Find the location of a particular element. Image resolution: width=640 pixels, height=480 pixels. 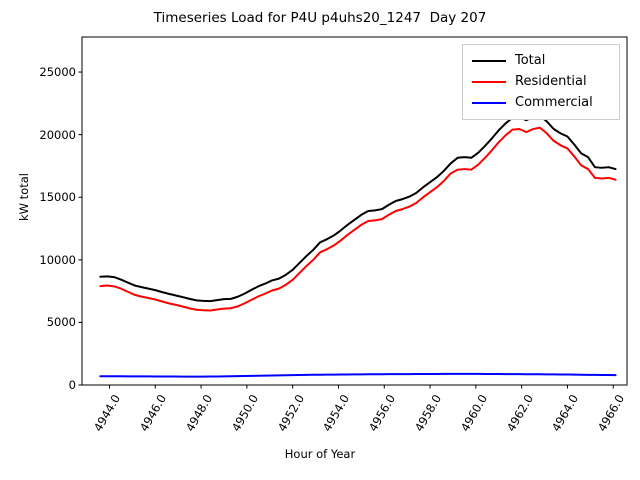

x-axis-label: Hour of Year is located at coordinates (320, 454).